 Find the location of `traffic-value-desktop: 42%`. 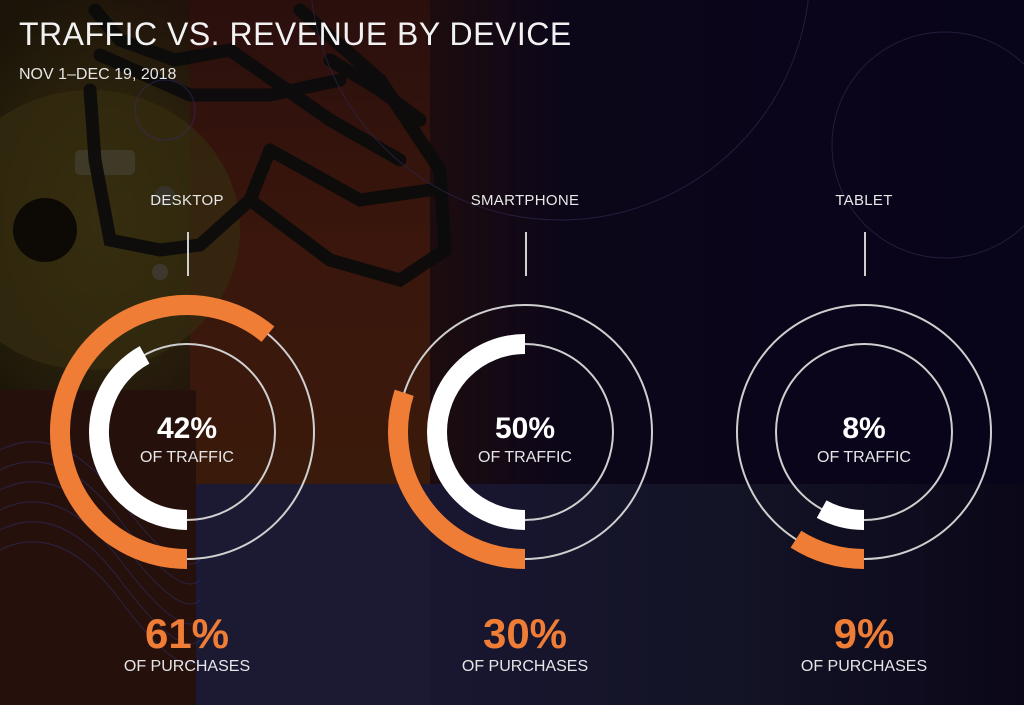

traffic-value-desktop: 42% is located at coordinates (187, 428).